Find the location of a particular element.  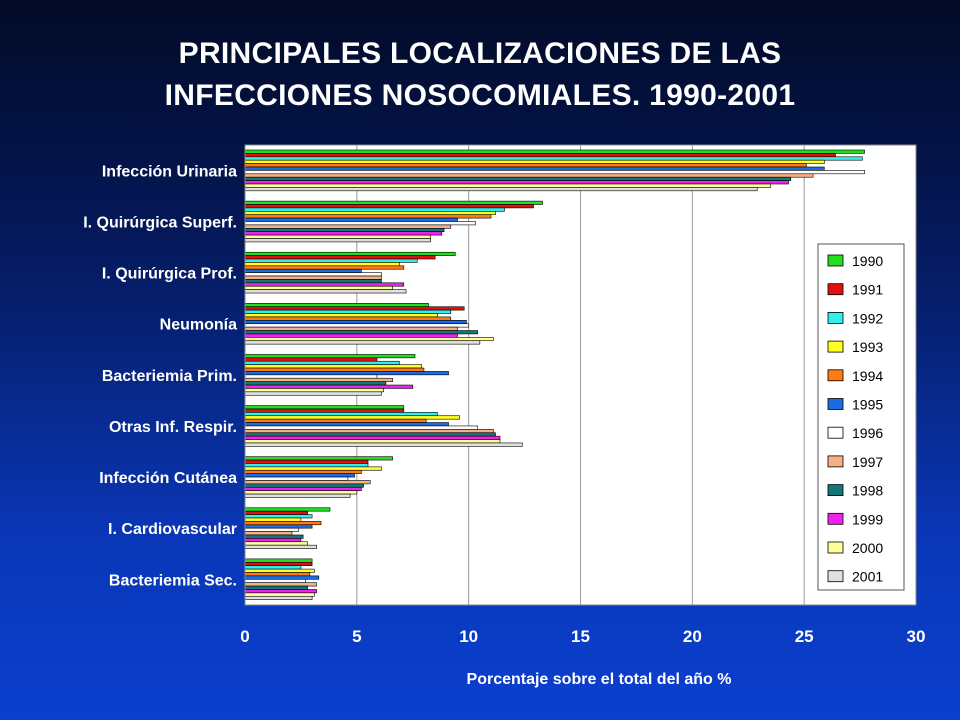

legend-label: 1995 is located at coordinates (867, 405).